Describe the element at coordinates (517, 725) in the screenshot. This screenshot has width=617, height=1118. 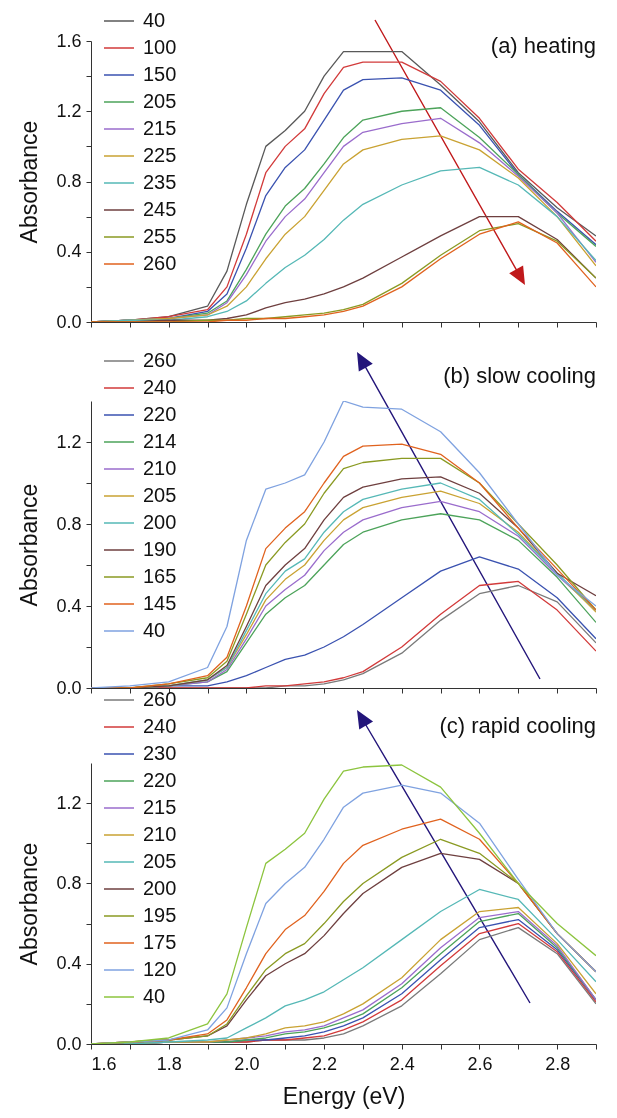
I see `chart-title: (c) rapid cooling` at that location.